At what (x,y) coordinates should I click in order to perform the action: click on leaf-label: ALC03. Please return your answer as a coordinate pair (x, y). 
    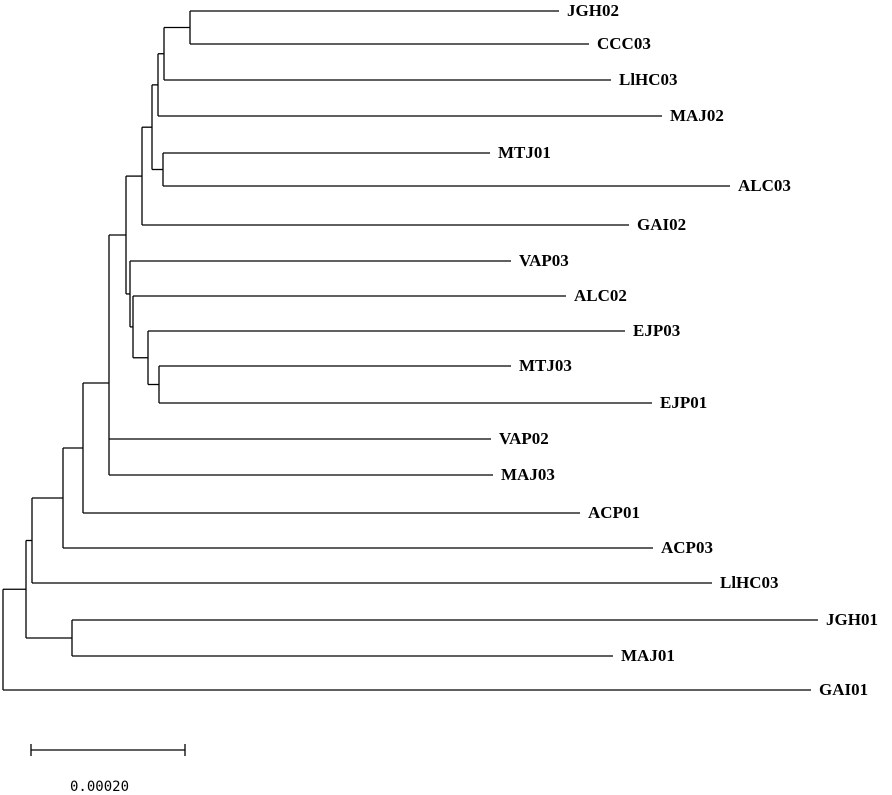
    Looking at the image, I should click on (764, 185).